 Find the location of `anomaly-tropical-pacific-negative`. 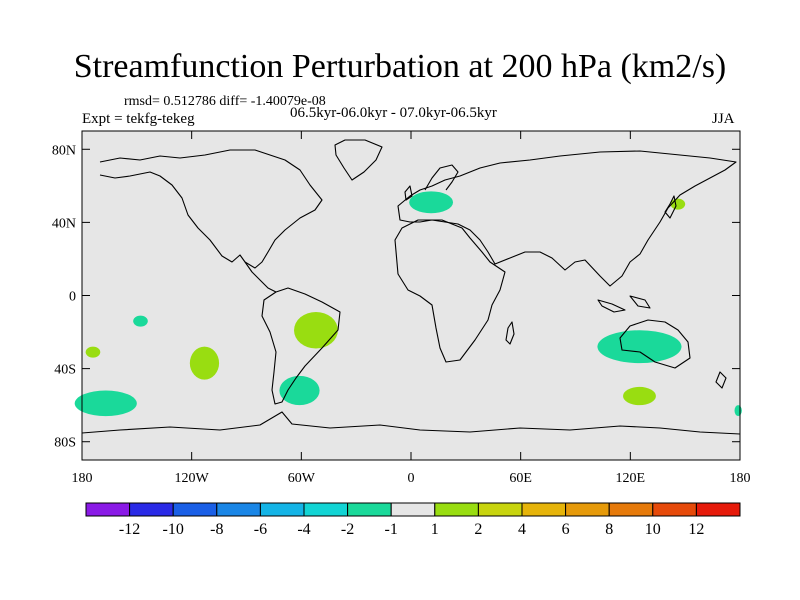

anomaly-tropical-pacific-negative is located at coordinates (140, 321).